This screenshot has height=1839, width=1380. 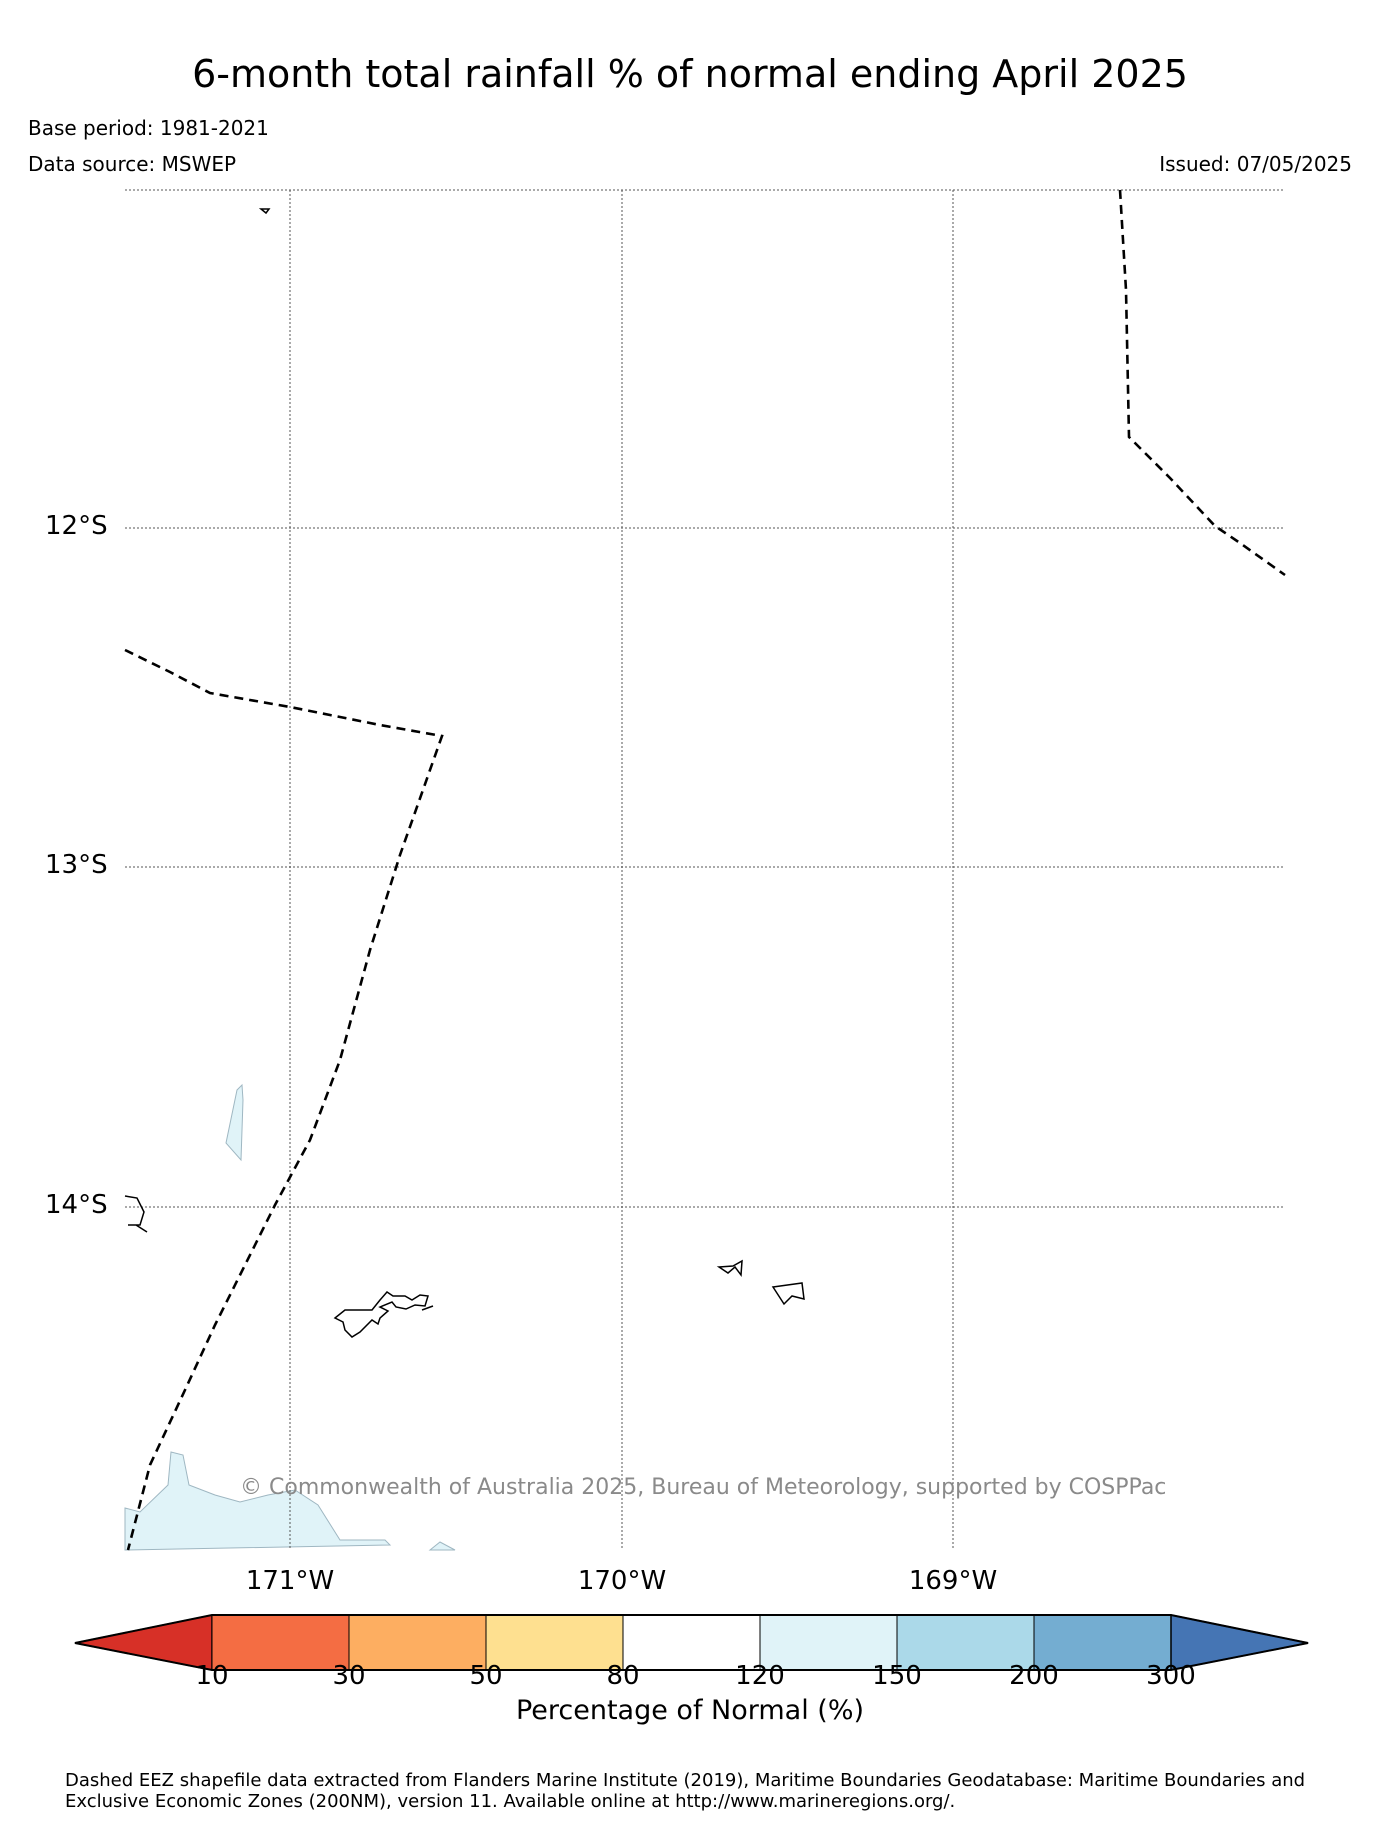 I want to click on rain-shade-south, so click(x=258, y=1501).